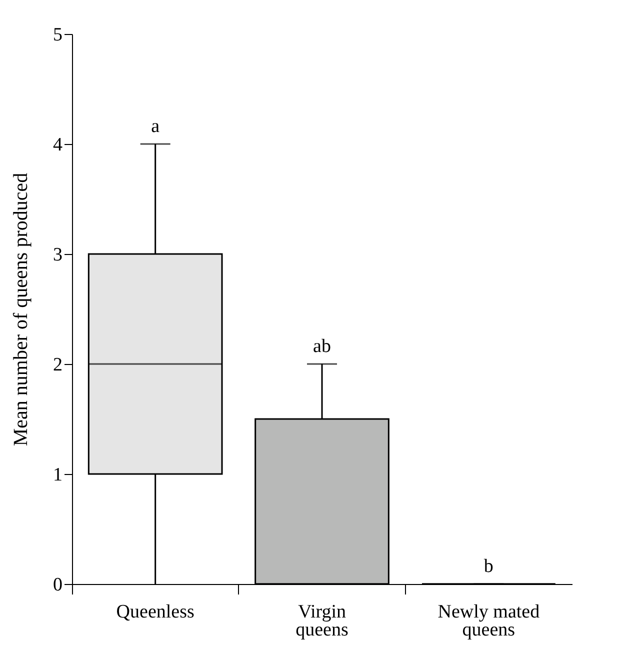 Image resolution: width=641 pixels, height=649 pixels. What do you see at coordinates (57, 35) in the screenshot?
I see `y-tick-label: 5` at bounding box center [57, 35].